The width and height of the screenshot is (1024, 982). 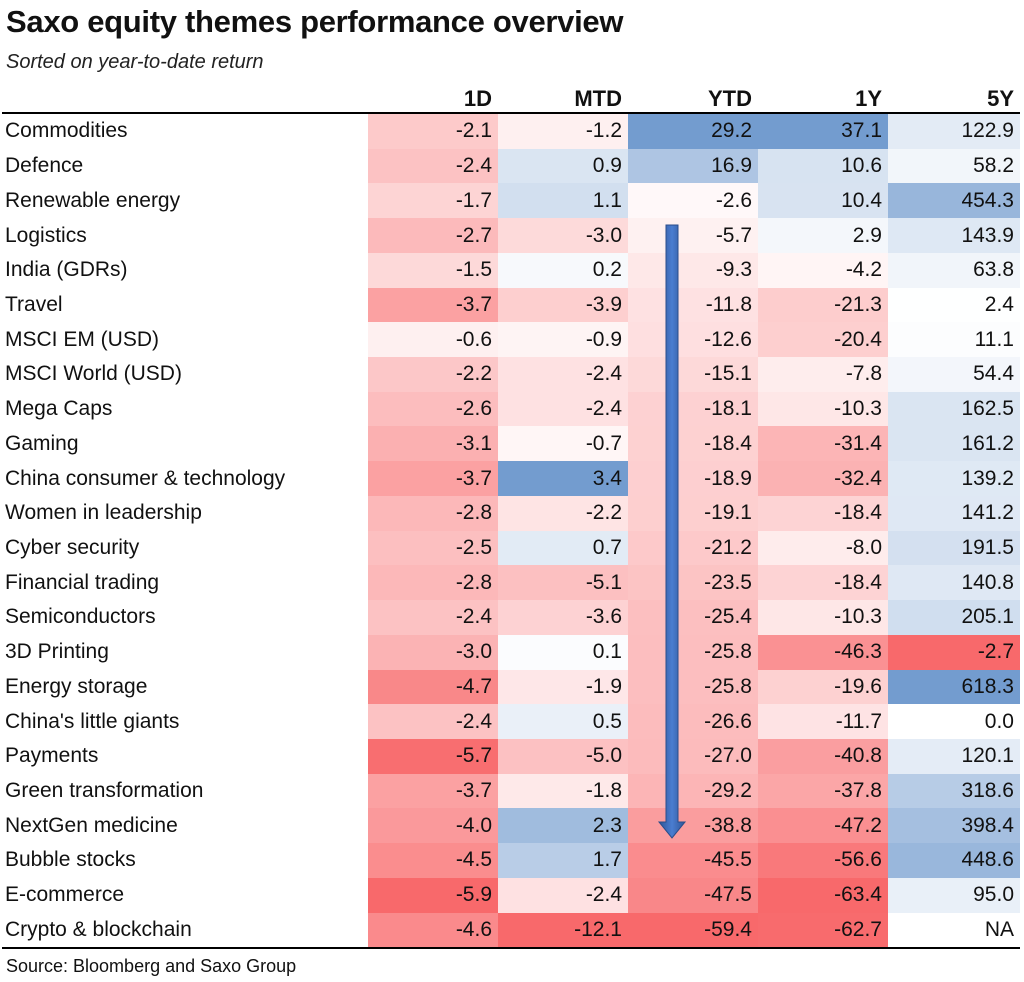 What do you see at coordinates (823, 826) in the screenshot?
I see `cell-1y: -47.2` at bounding box center [823, 826].